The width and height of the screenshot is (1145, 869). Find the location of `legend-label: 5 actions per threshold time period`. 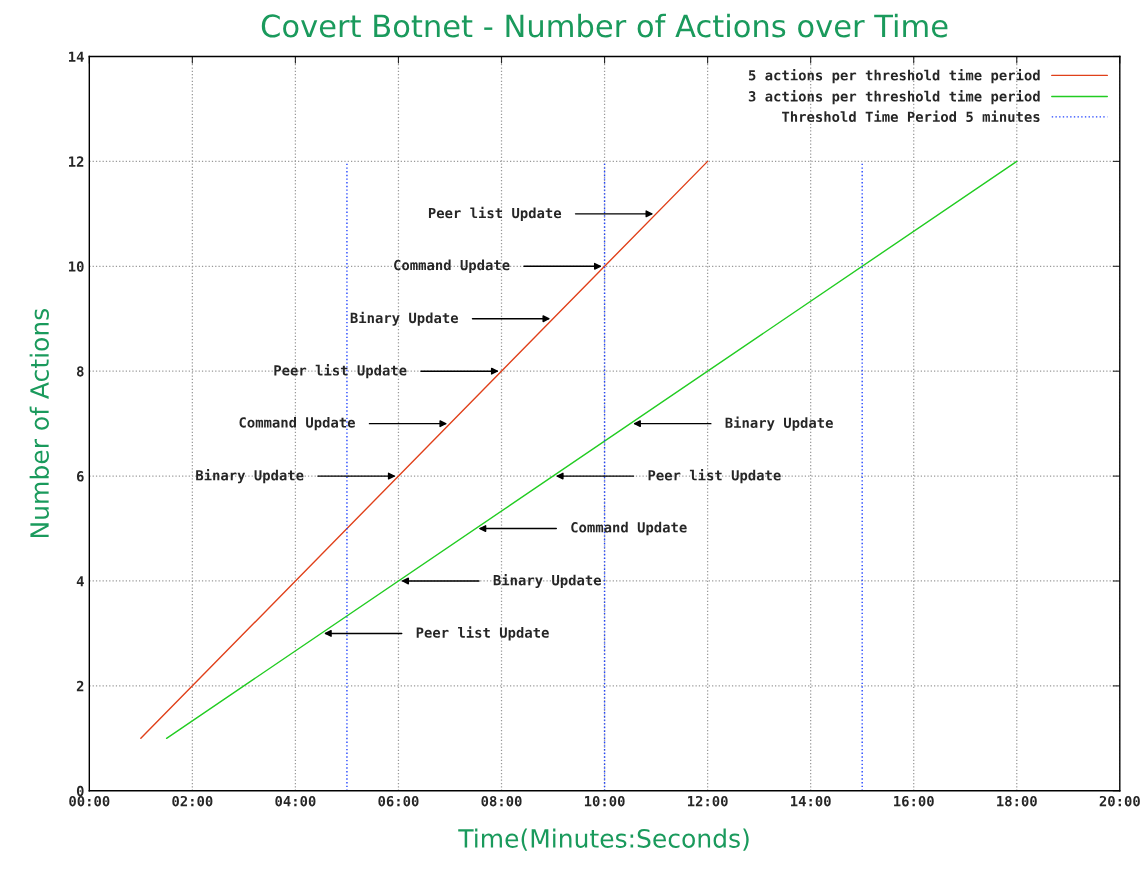

legend-label: 5 actions per threshold time period is located at coordinates (894, 76).